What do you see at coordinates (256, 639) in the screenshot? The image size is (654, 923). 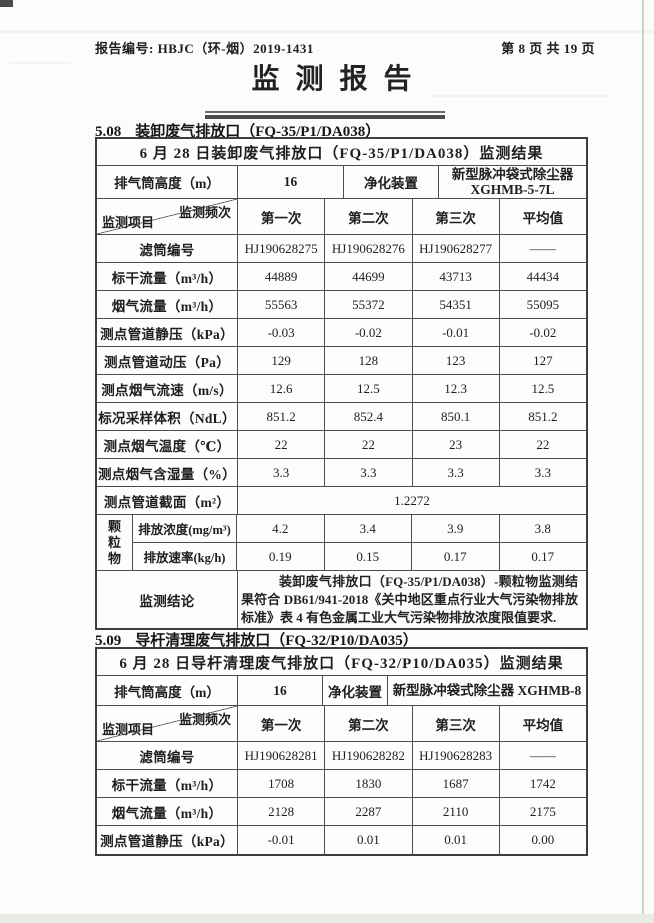 I see `section-heading-5-09: 5.09 导杆清理废气排放口（FQ-32/P10/DA035）` at bounding box center [256, 639].